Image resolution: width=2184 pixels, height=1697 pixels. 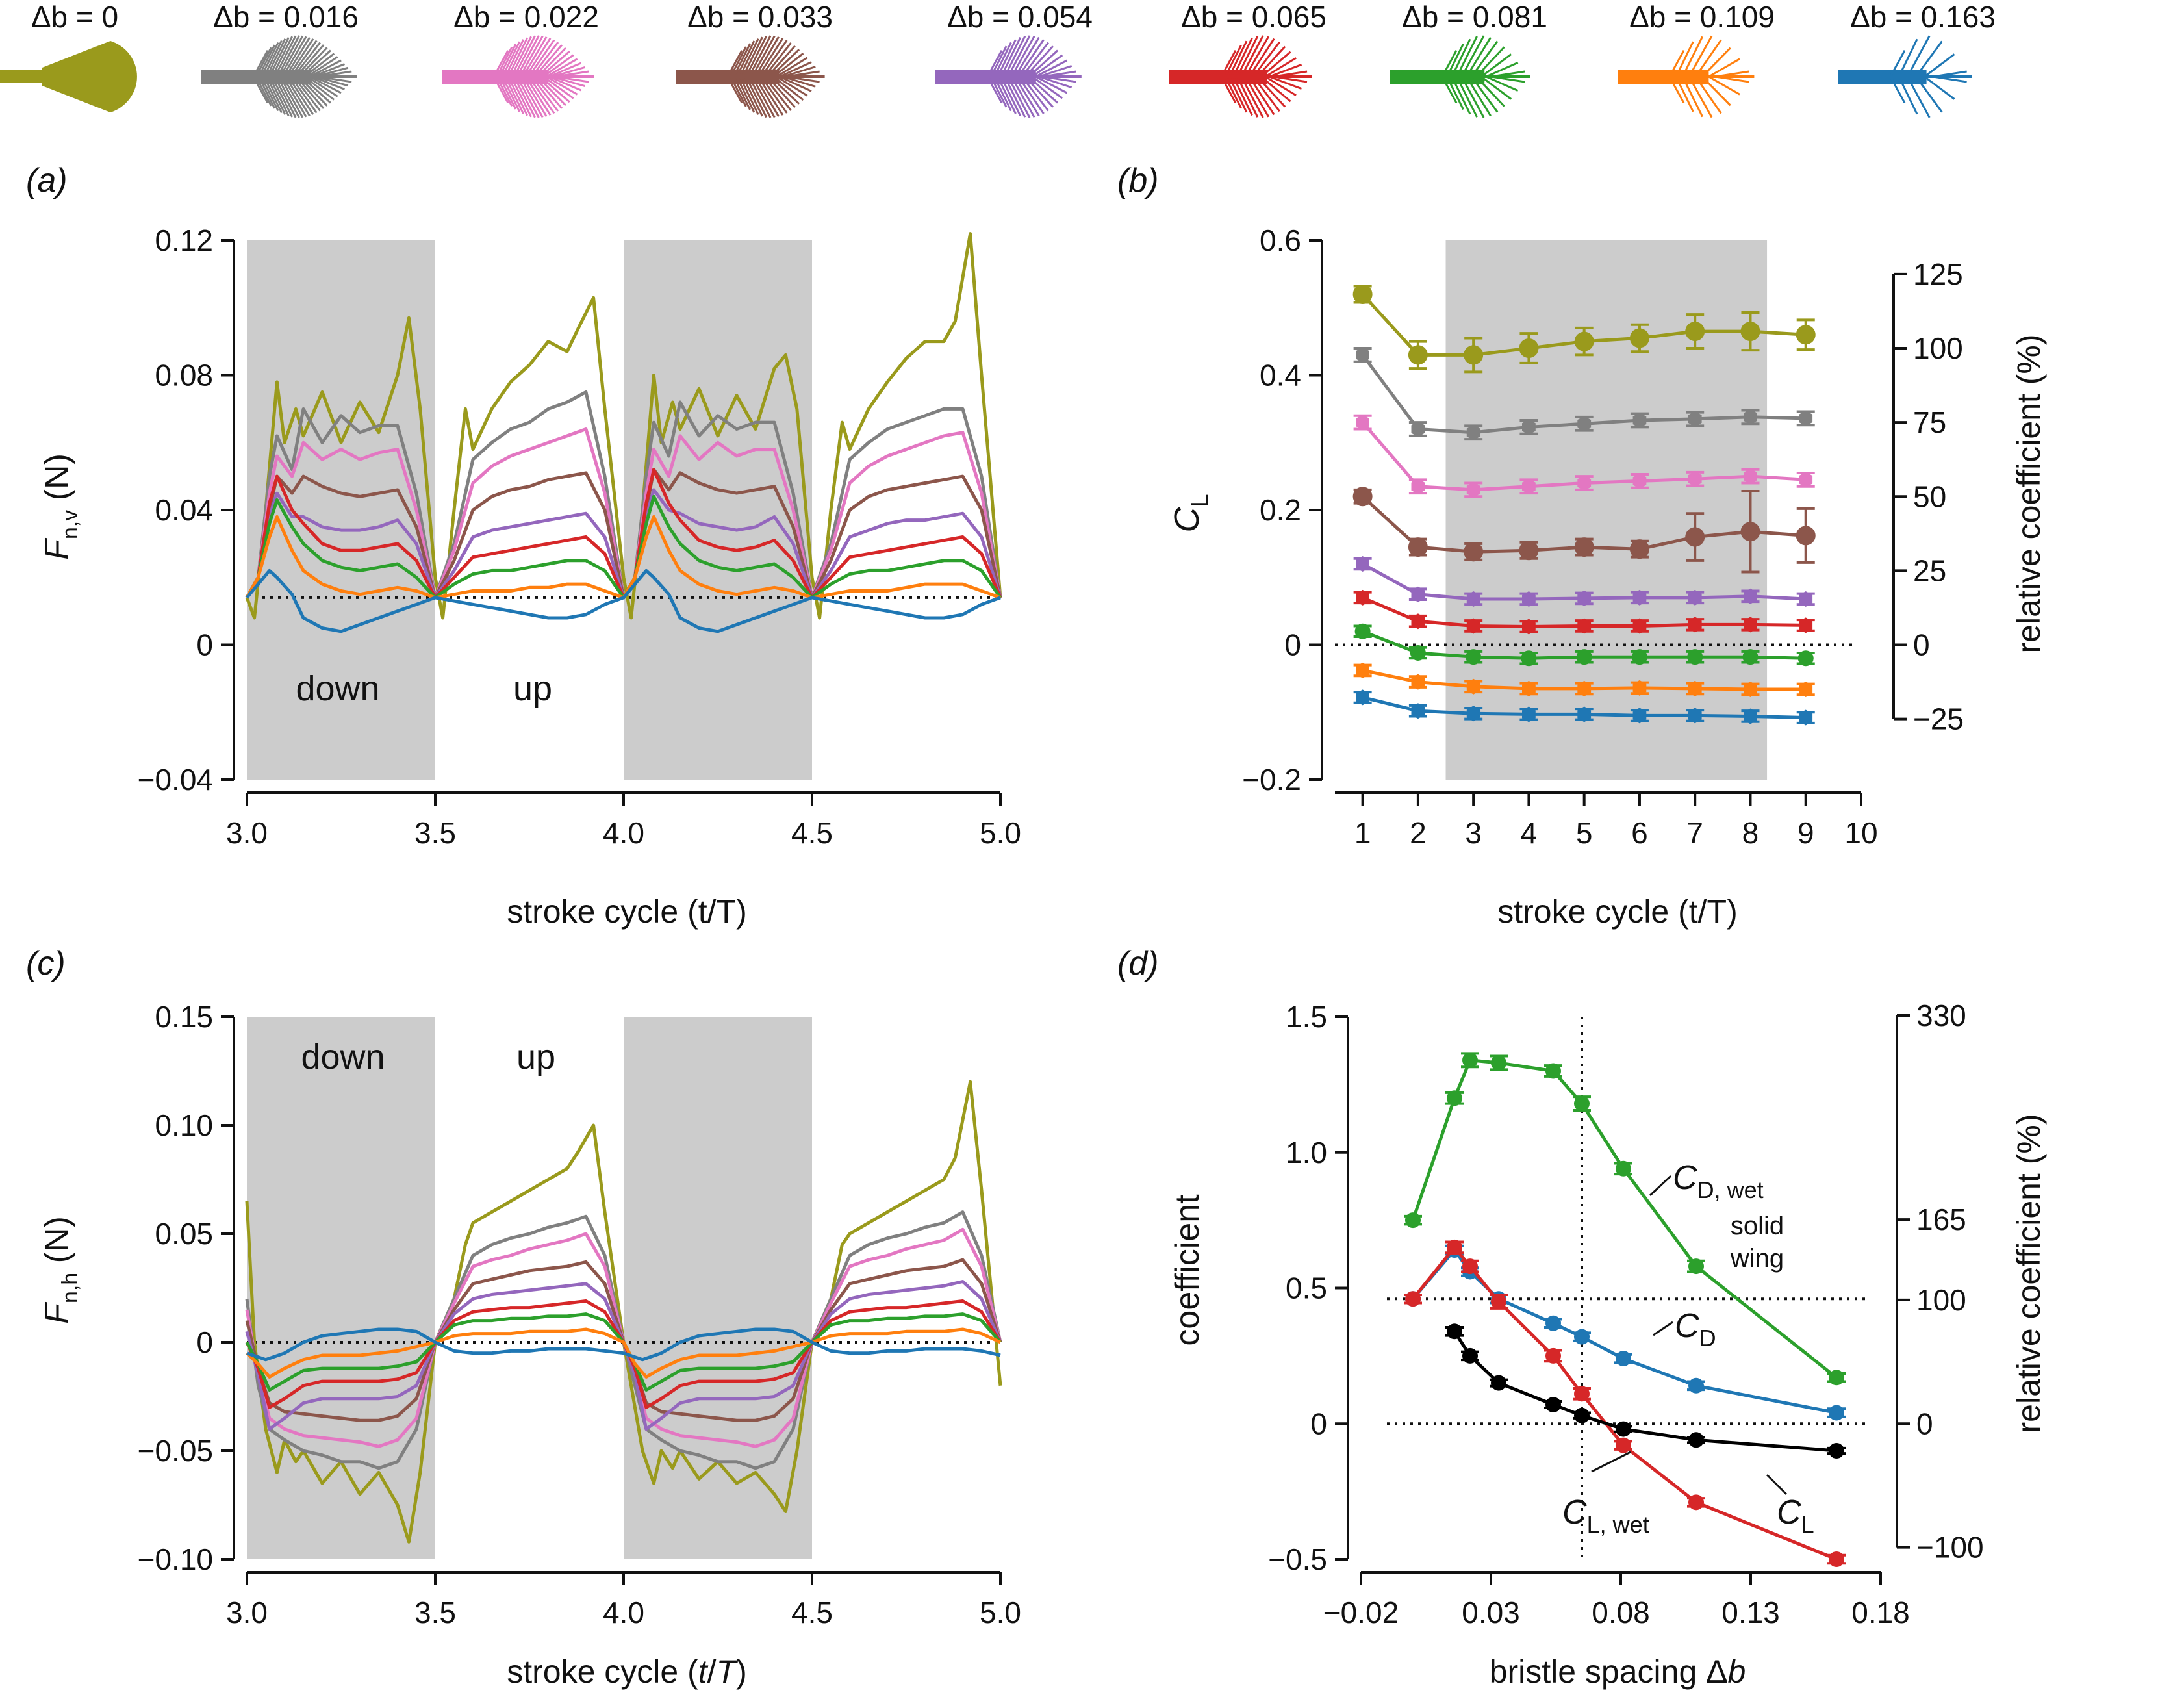 I want to click on y2-tick-label: 25, so click(x=1930, y=570).